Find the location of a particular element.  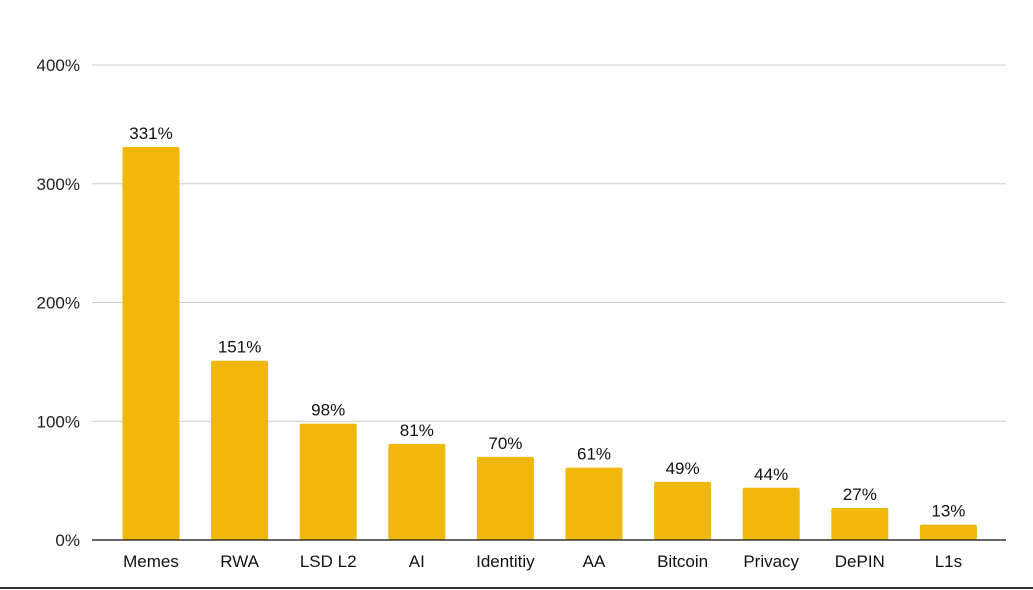

bar-identitiy is located at coordinates (505, 498).